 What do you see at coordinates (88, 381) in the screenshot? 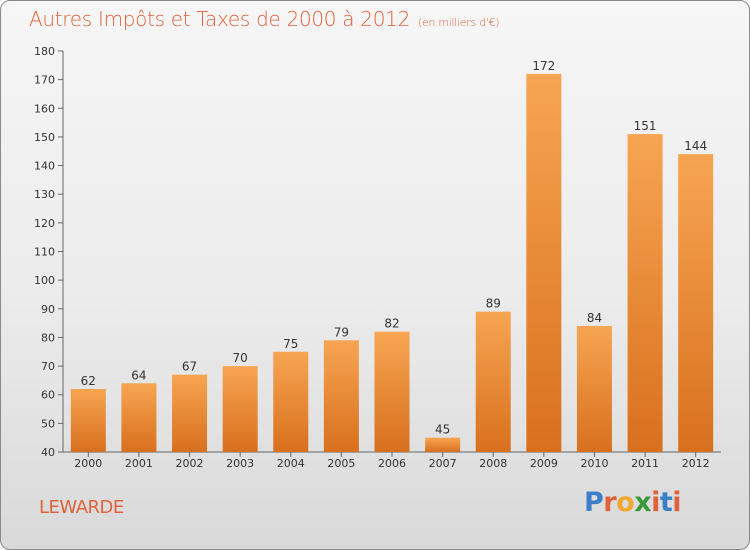
I see `bar-value-label: 62` at bounding box center [88, 381].